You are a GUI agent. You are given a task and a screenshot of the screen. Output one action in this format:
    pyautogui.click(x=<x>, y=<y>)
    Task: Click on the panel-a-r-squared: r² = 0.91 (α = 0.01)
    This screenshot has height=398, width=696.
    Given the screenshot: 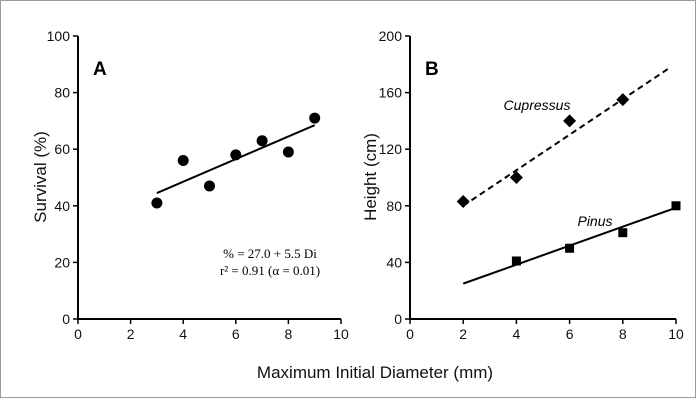 What is the action you would take?
    pyautogui.click(x=270, y=270)
    